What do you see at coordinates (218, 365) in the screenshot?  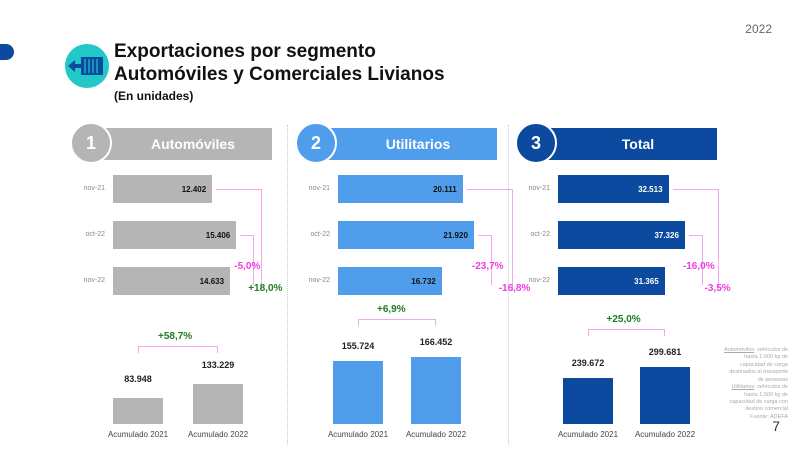 I see `accum-value: 133.229` at bounding box center [218, 365].